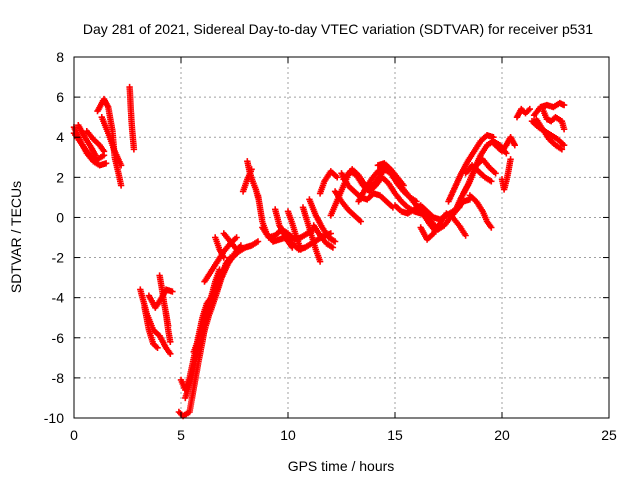 This screenshot has height=480, width=640. I want to click on y-tick-label: 4, so click(60, 137).